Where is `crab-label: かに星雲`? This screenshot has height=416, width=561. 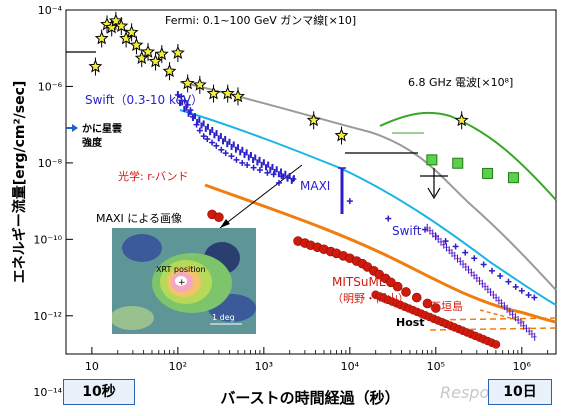
crab-label: かに星雲 is located at coordinates (102, 129).